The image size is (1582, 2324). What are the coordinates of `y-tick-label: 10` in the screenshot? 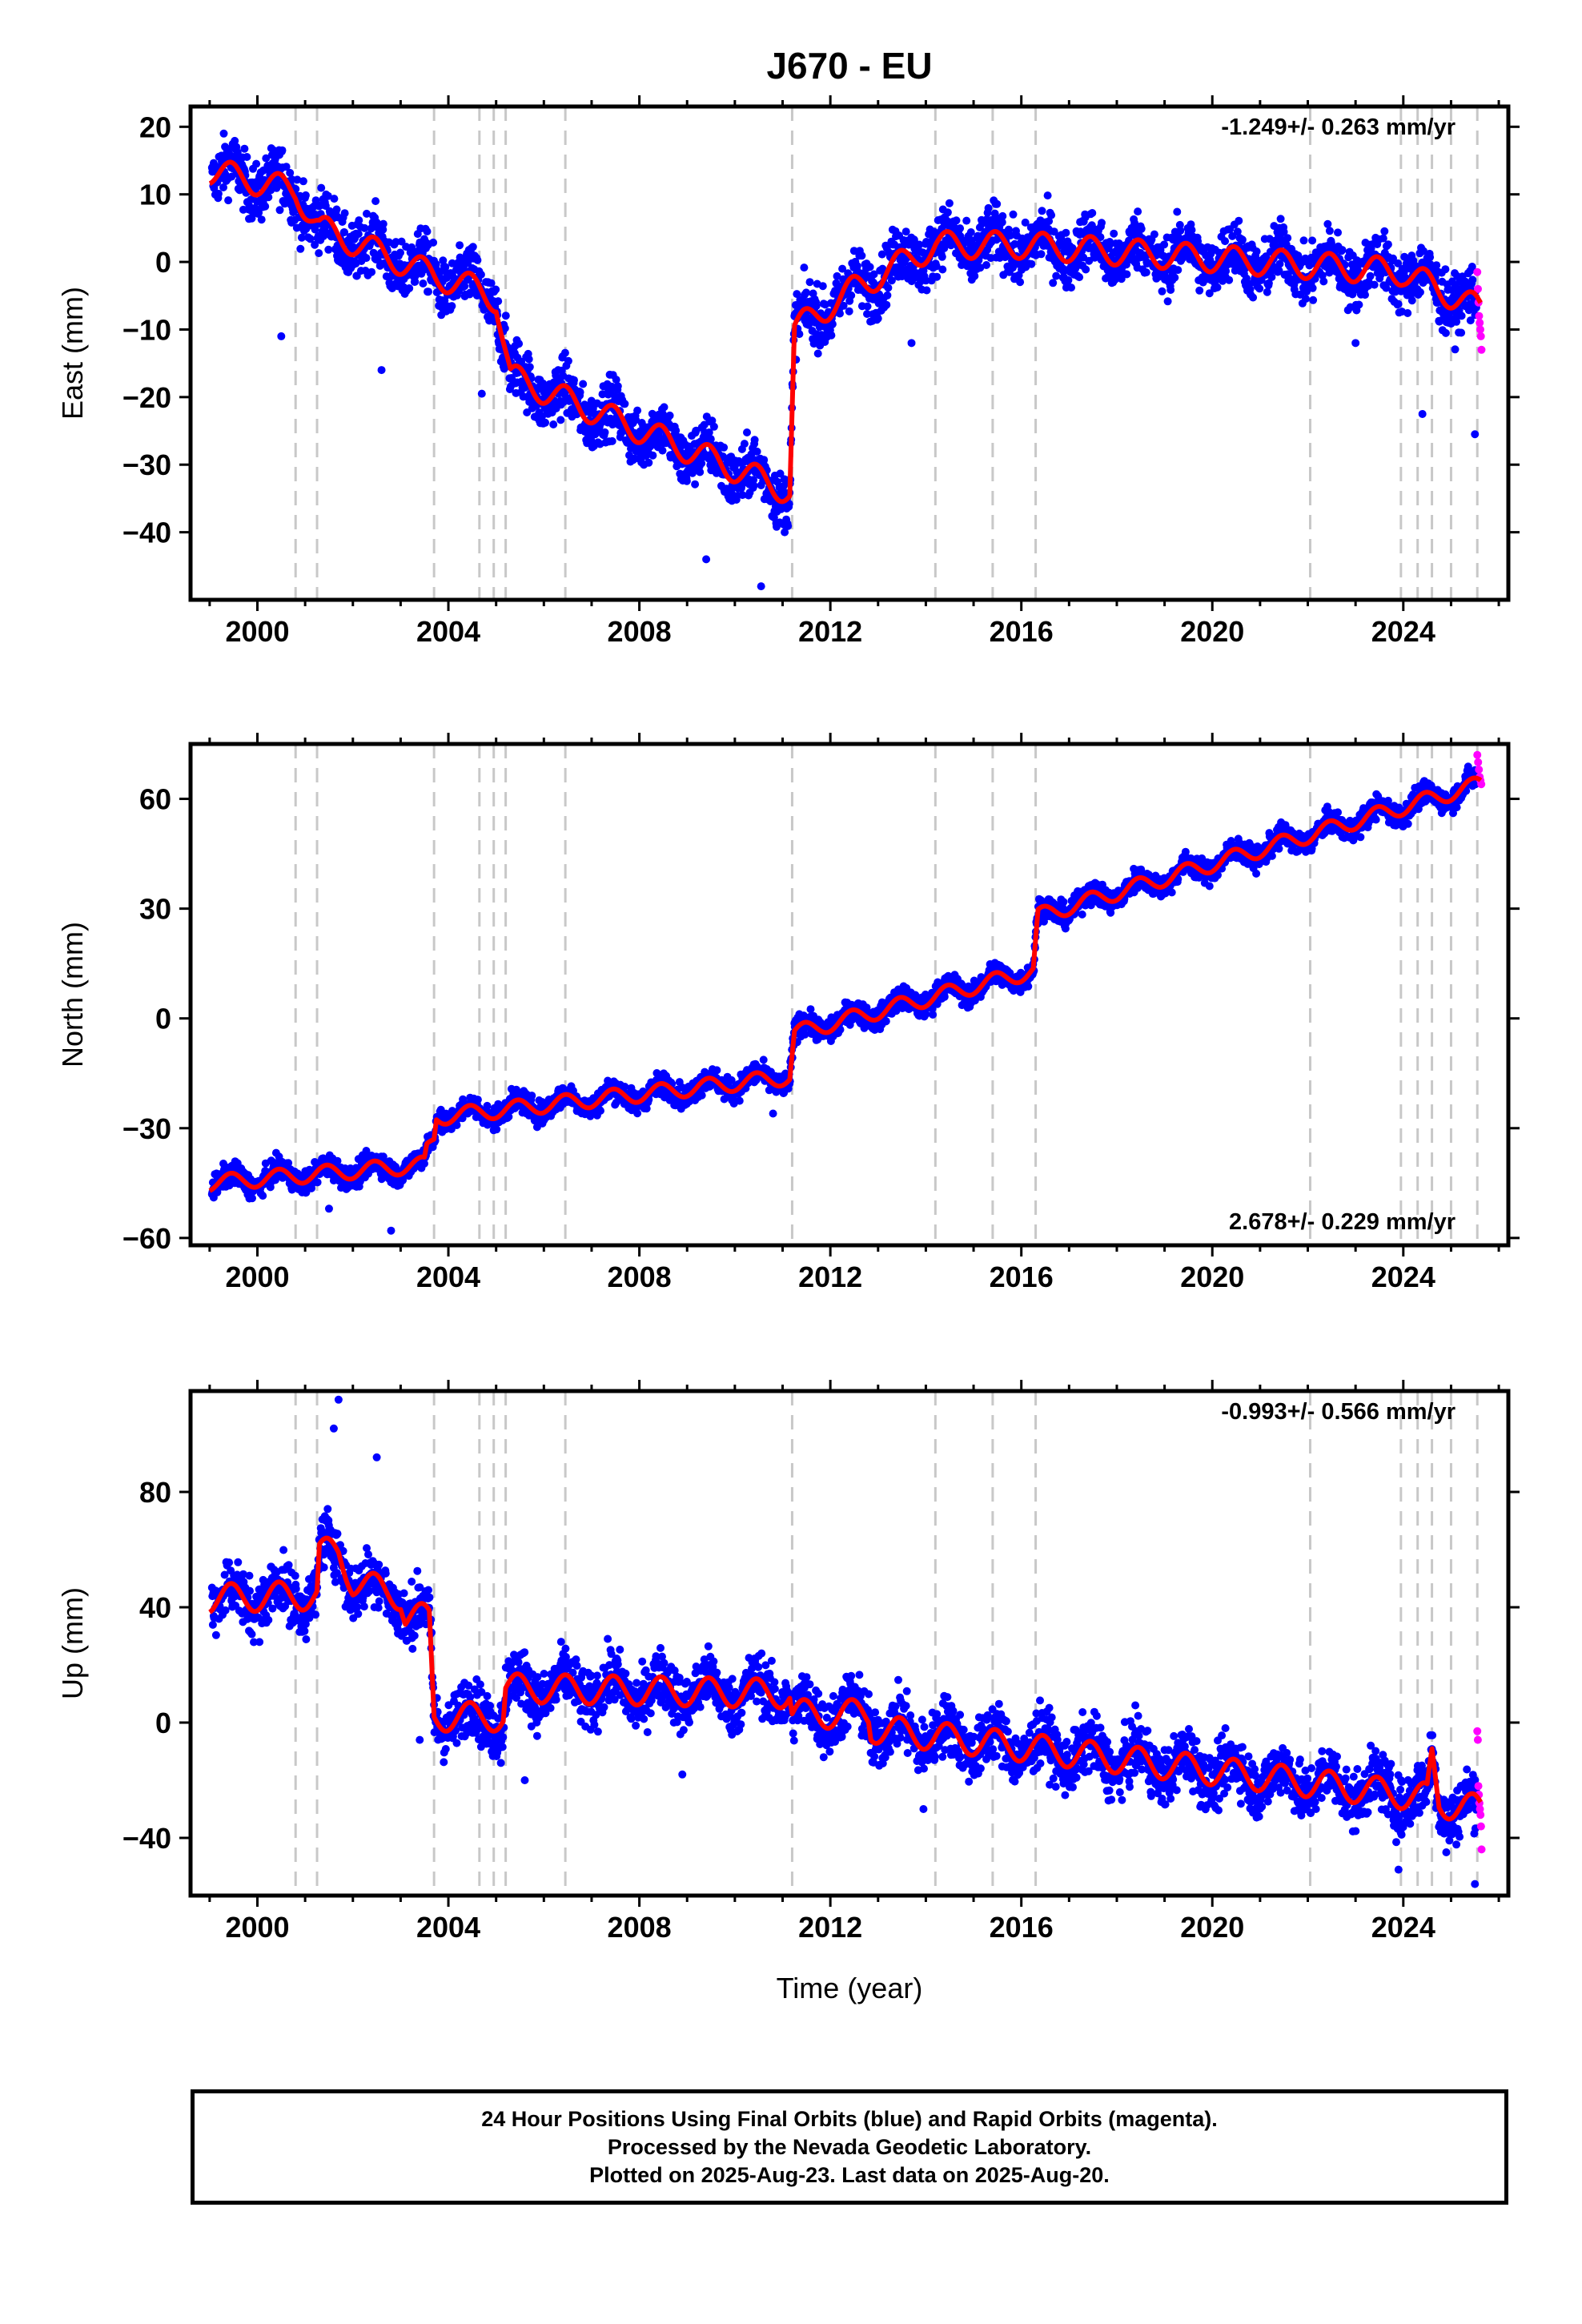 It's located at (155, 195).